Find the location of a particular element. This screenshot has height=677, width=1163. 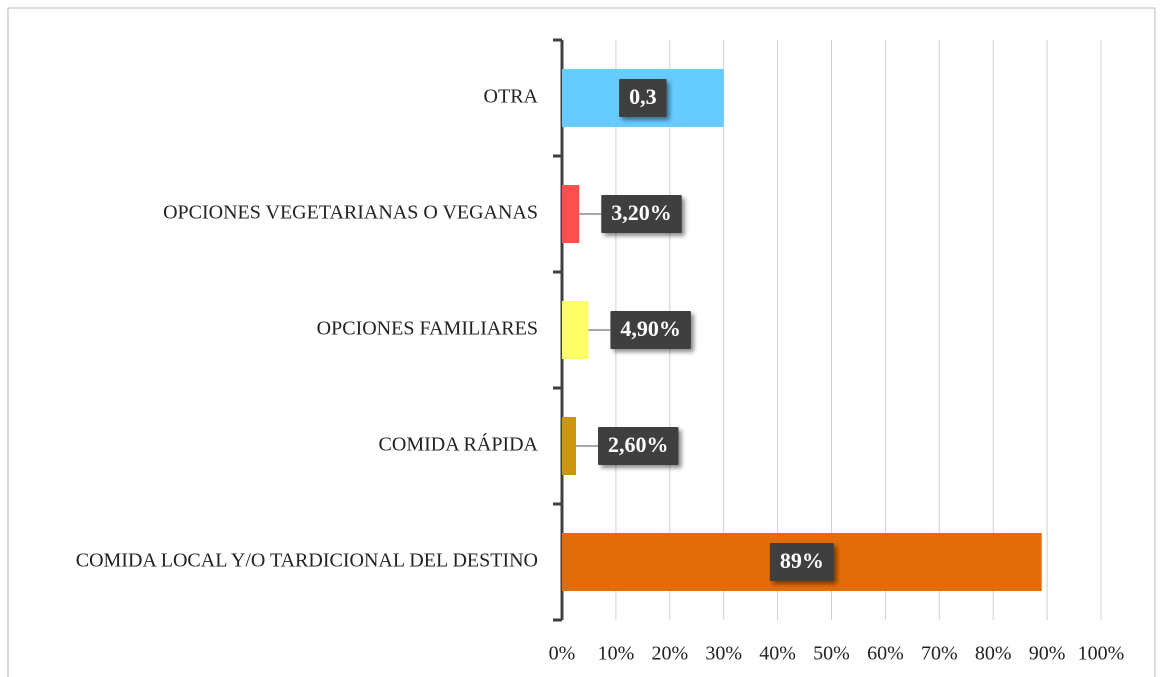

y-tick-label: COMIDA RÁPIDA is located at coordinates (459, 444).